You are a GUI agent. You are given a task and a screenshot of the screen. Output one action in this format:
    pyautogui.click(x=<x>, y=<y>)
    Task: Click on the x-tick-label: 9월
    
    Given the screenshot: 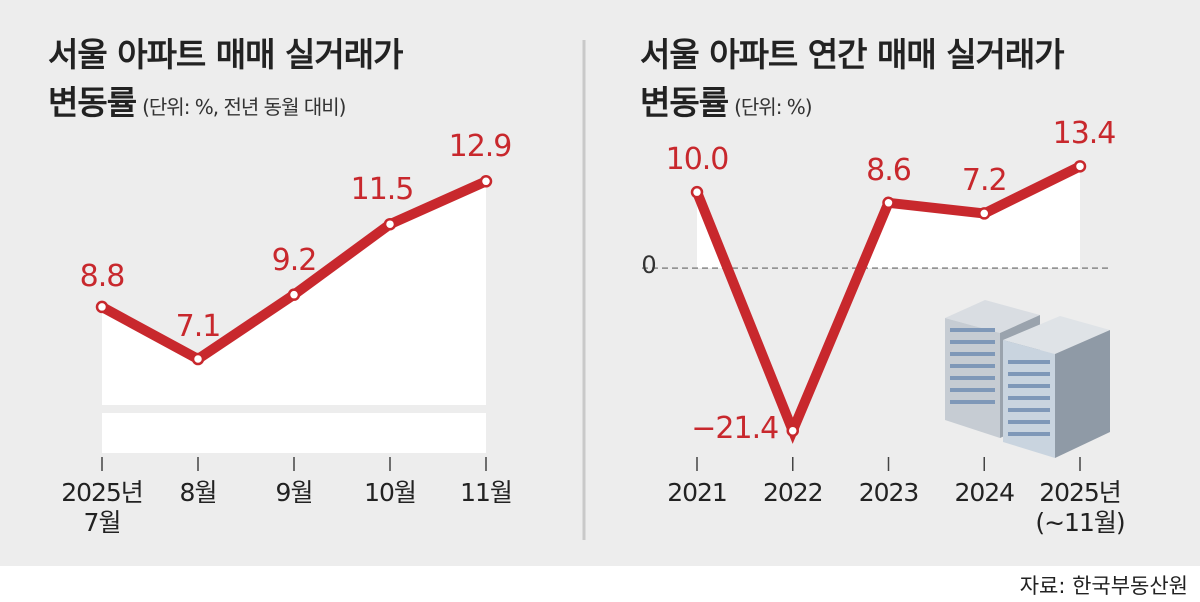 What is the action you would take?
    pyautogui.click(x=294, y=492)
    